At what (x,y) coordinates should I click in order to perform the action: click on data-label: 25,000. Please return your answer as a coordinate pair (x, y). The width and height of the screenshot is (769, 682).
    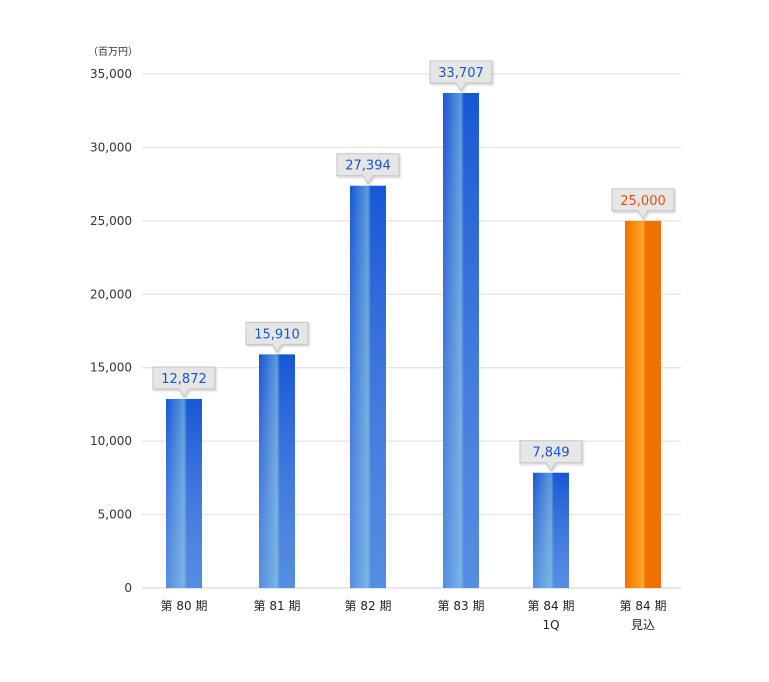
    Looking at the image, I should click on (643, 201).